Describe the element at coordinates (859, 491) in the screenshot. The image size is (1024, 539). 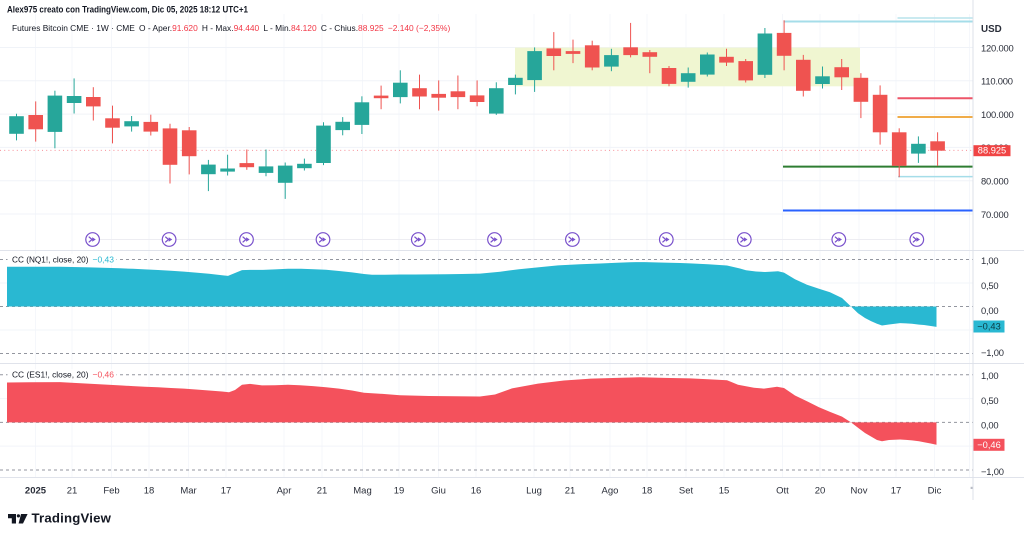
I see `svg-text: Nov` at that location.